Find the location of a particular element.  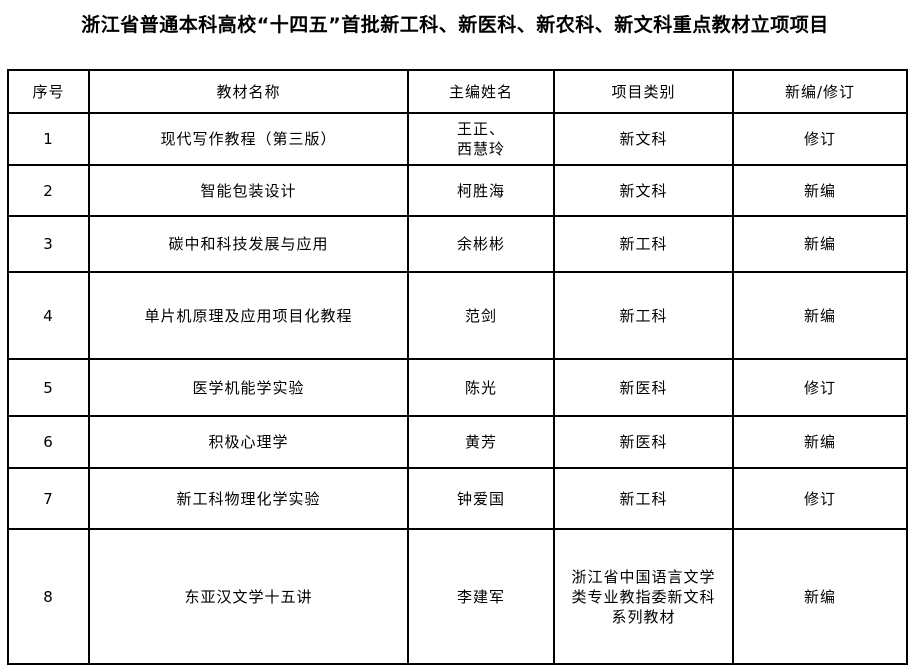

cell-textbook-name: 单片机原理及应用项目化教程 is located at coordinates (248, 315).